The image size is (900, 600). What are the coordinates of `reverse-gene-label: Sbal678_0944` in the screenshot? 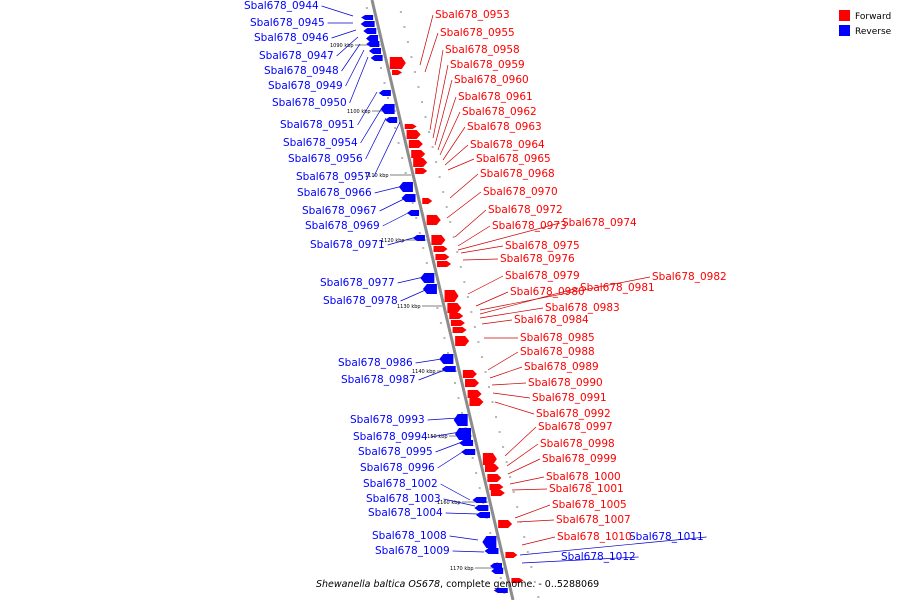 It's located at (281, 6).